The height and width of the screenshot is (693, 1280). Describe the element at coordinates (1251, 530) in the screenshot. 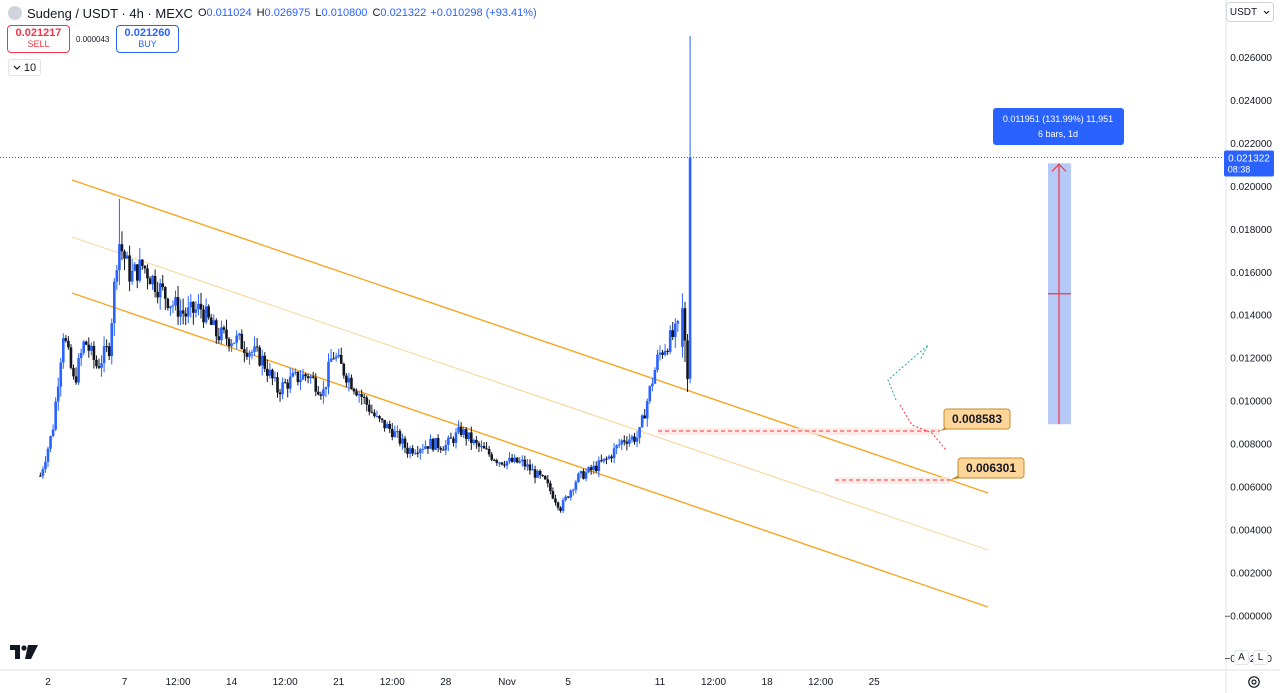

I see `y-tick-label: 0.004000` at that location.